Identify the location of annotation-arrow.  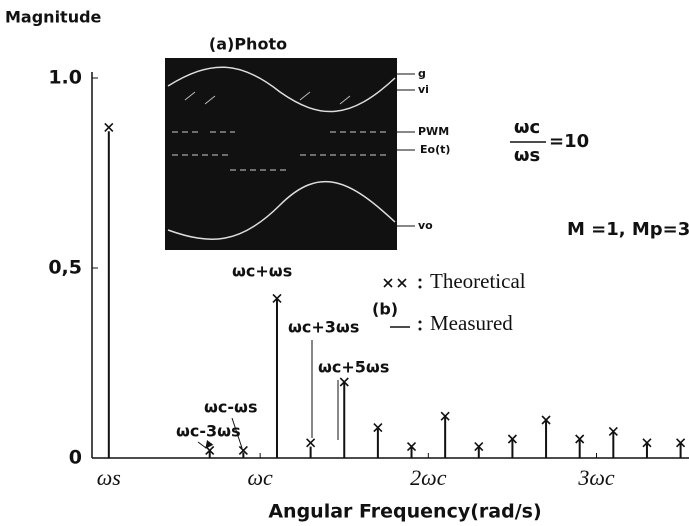
(268, 394).